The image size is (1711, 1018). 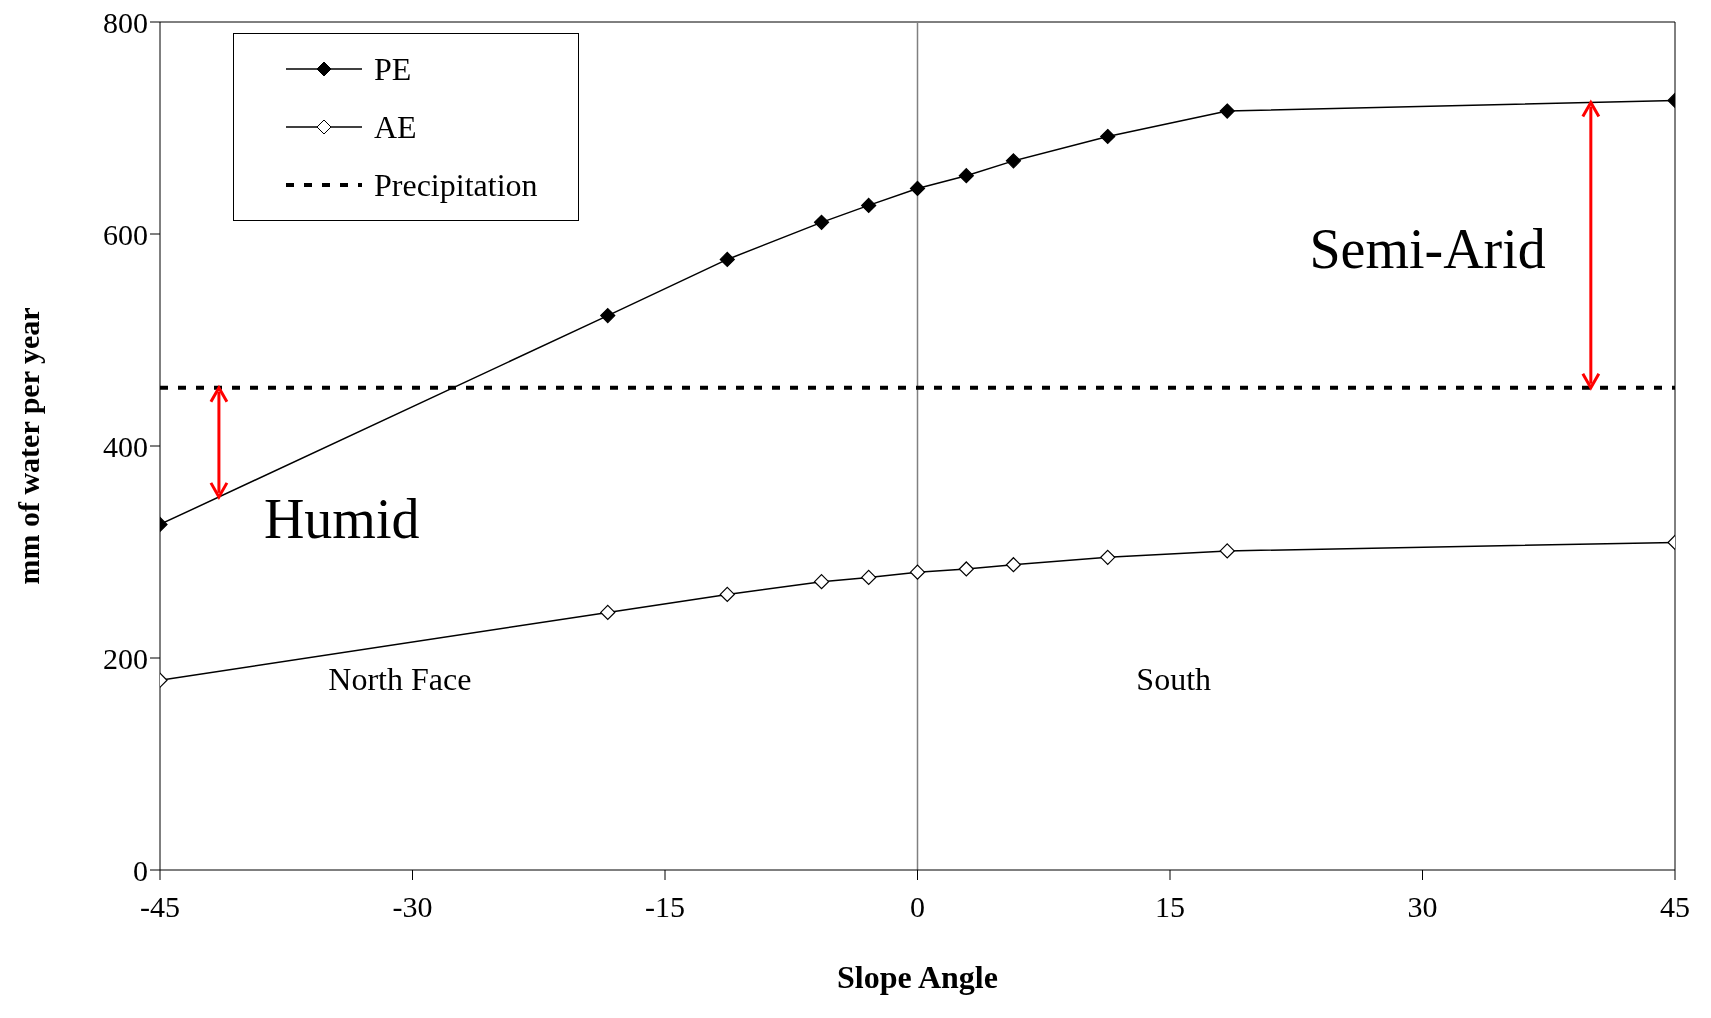 I want to click on annotation: North Face, so click(x=400, y=678).